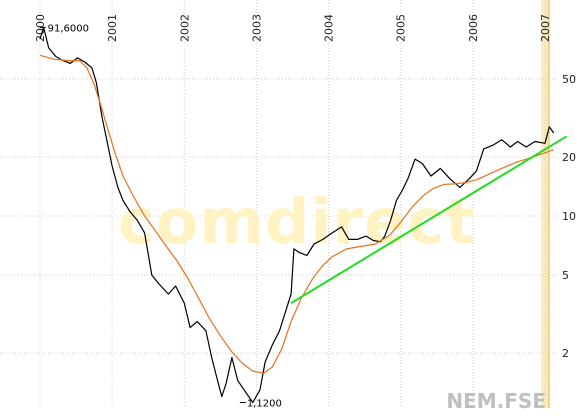  Describe the element at coordinates (40, 28) in the screenshot. I see `x-tick-label: 2000` at that location.